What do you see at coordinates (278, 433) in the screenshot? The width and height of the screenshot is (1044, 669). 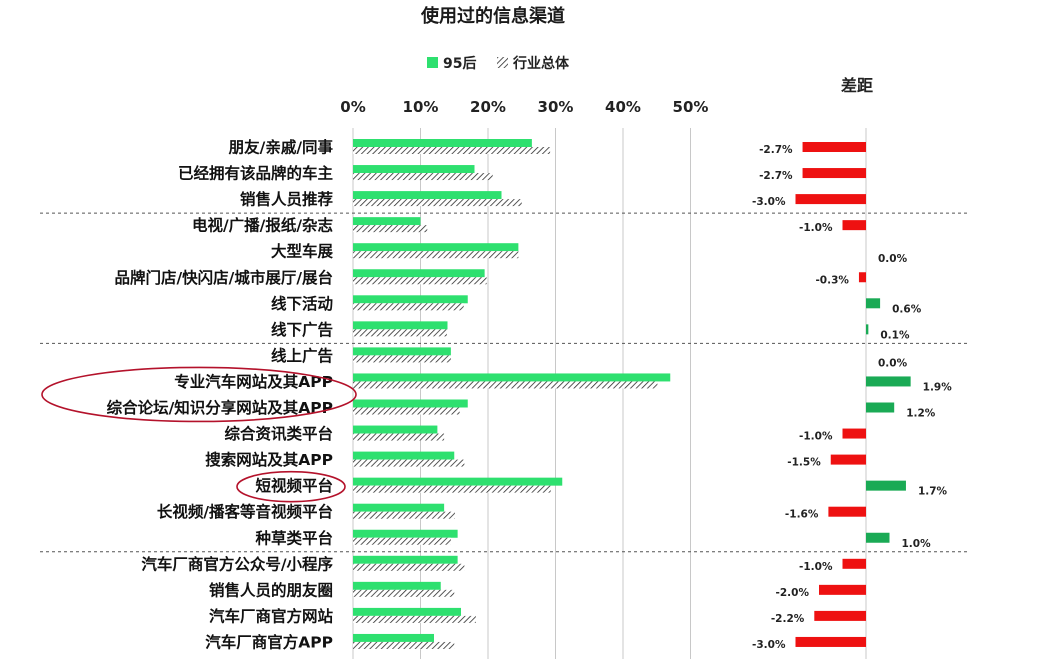 I see `category-label-11: 综合资讯类平台` at bounding box center [278, 433].